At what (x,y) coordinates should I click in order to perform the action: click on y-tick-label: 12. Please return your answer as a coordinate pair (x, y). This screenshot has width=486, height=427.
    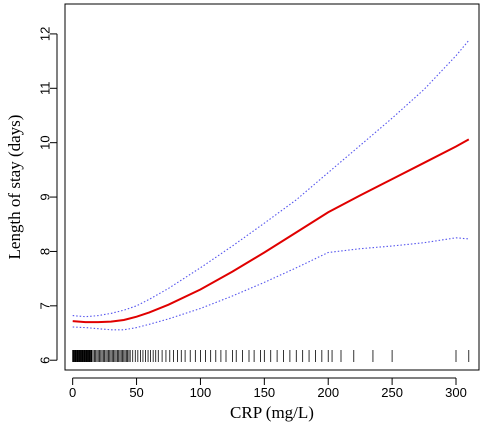
    Looking at the image, I should click on (45, 34).